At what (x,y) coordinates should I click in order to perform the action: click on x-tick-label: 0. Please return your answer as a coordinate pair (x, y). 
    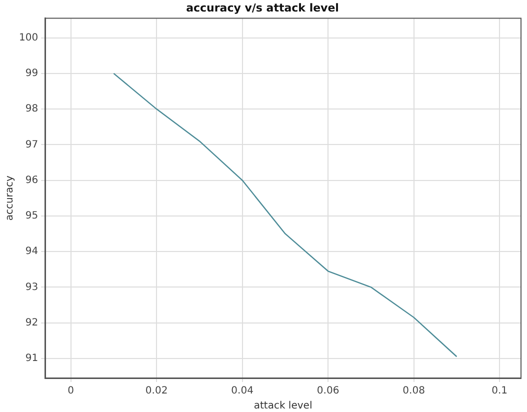
    Looking at the image, I should click on (71, 391).